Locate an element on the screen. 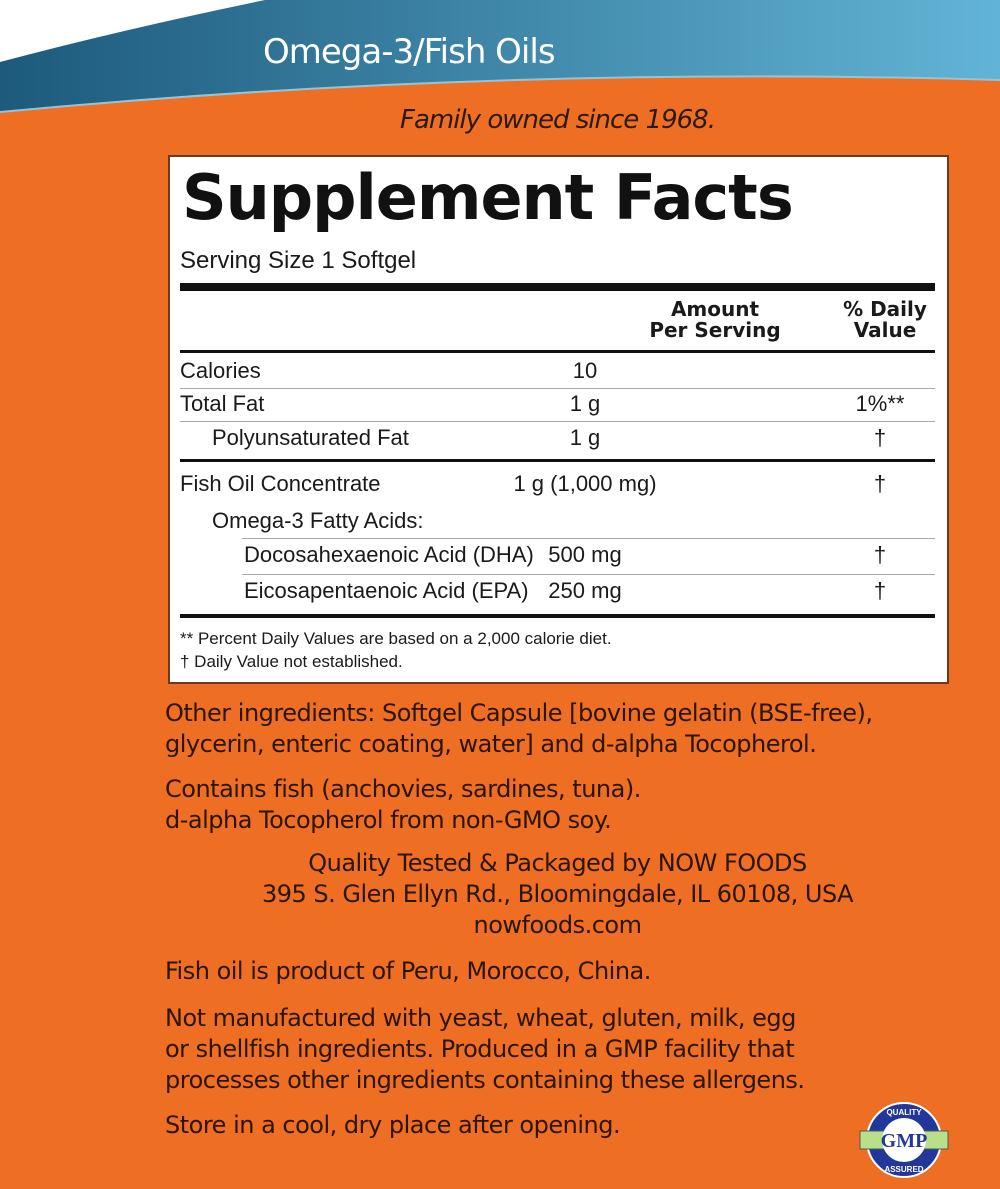 The height and width of the screenshot is (1189, 1000). amount-header: Amount Per Serving is located at coordinates (715, 320).